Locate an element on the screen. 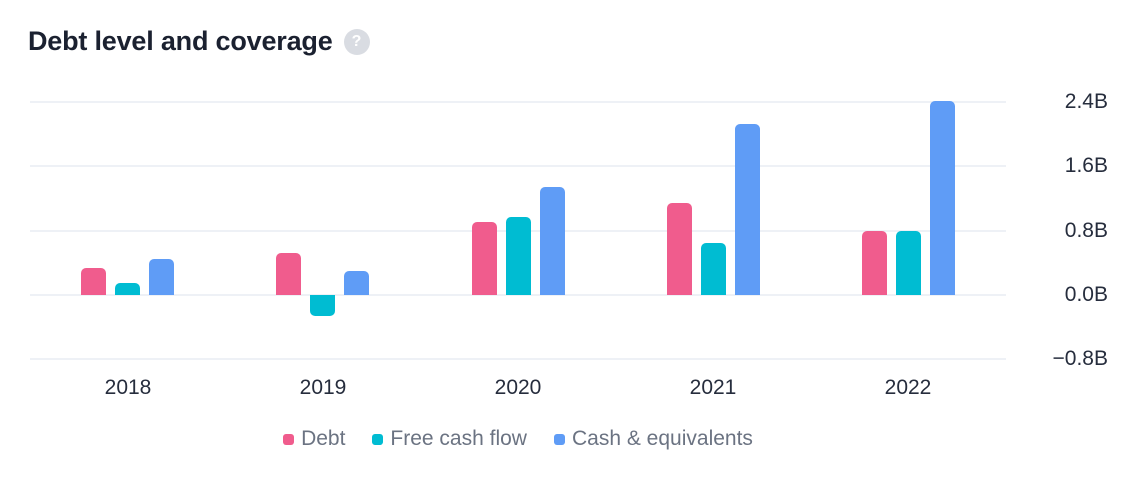 This screenshot has height=484, width=1148. bar-debt-2020 is located at coordinates (484, 258).